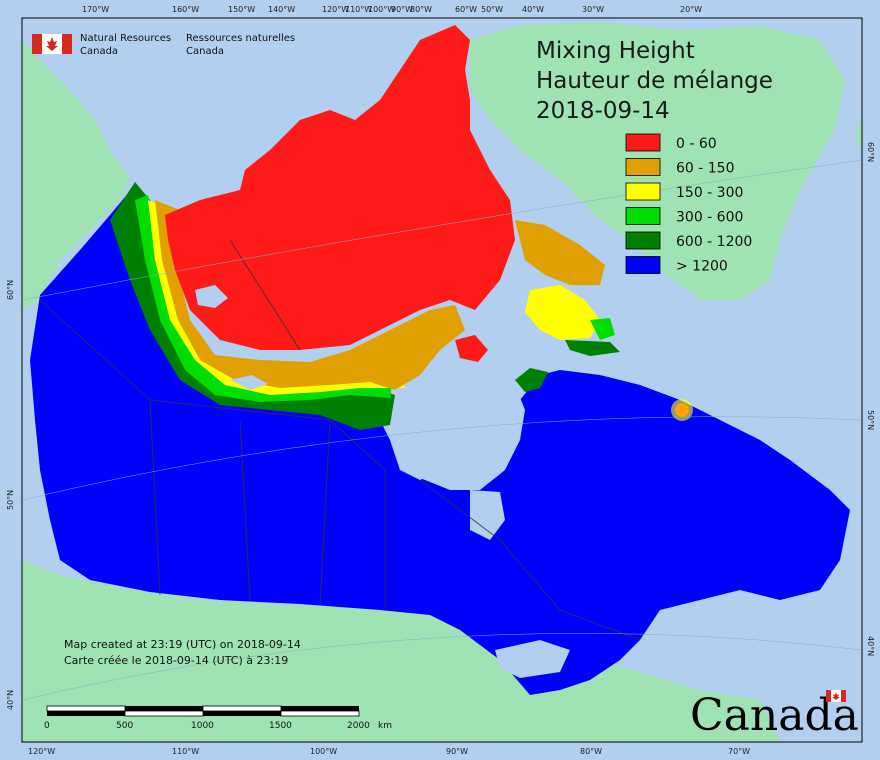 This screenshot has width=880, height=760. What do you see at coordinates (99, 51) in the screenshot?
I see `agency-name-en-line2: Canada` at bounding box center [99, 51].